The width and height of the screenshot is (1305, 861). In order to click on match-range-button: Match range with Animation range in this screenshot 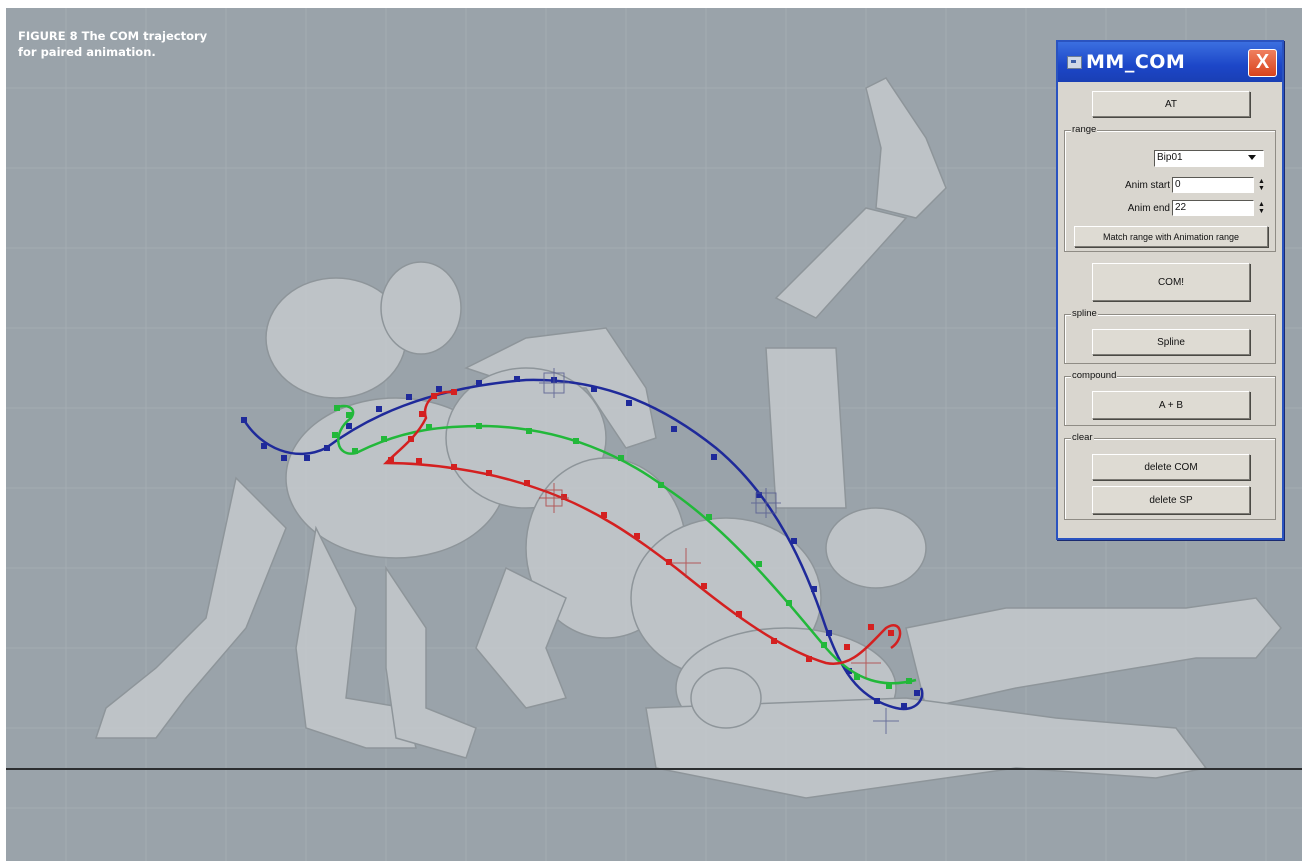, I will do `click(1171, 236)`.